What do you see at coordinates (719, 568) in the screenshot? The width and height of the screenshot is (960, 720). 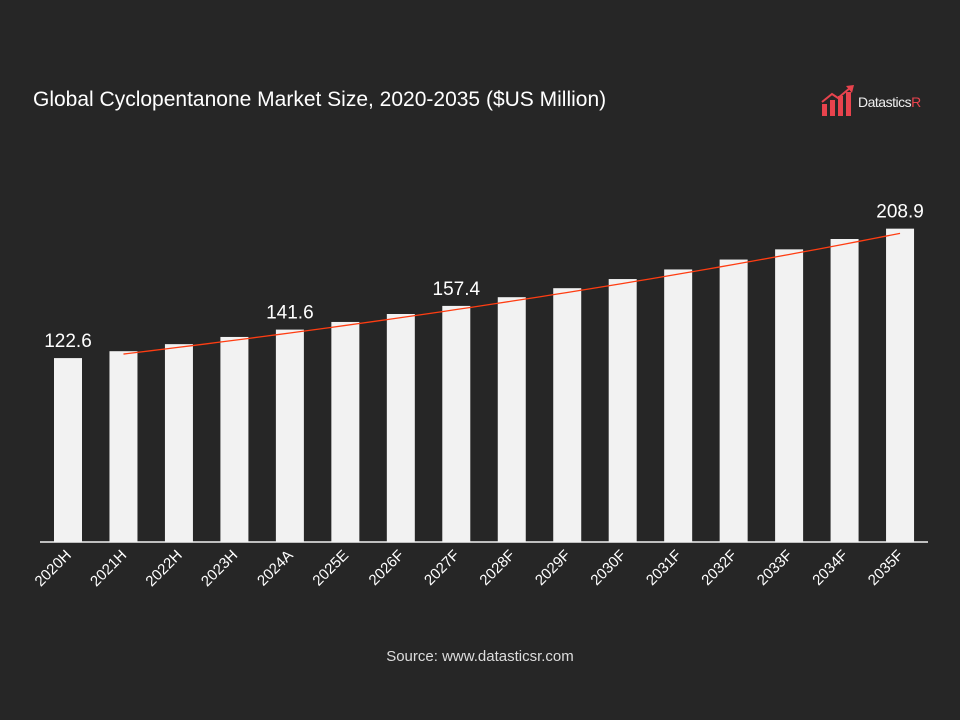 I see `x-tick-label: 2032F` at bounding box center [719, 568].